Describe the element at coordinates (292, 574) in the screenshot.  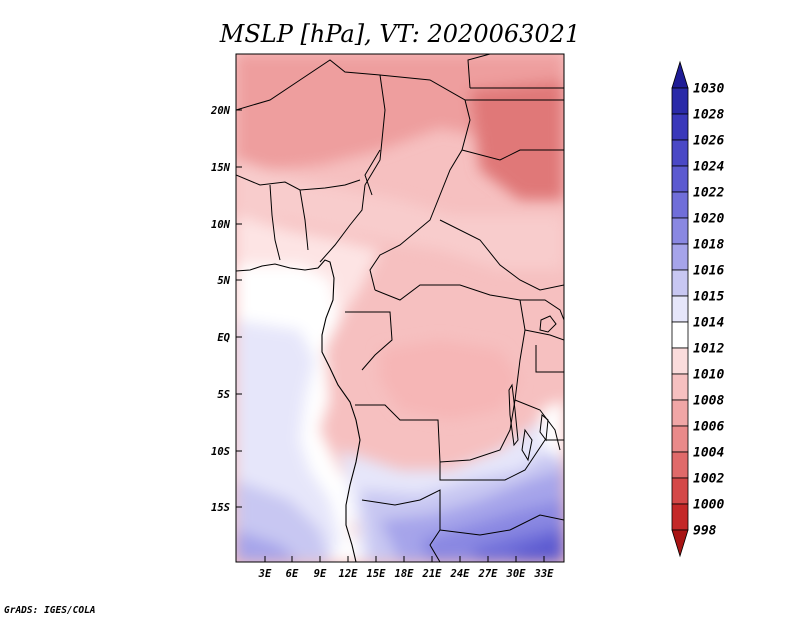
I see `tick-label-6e: 6E` at that location.